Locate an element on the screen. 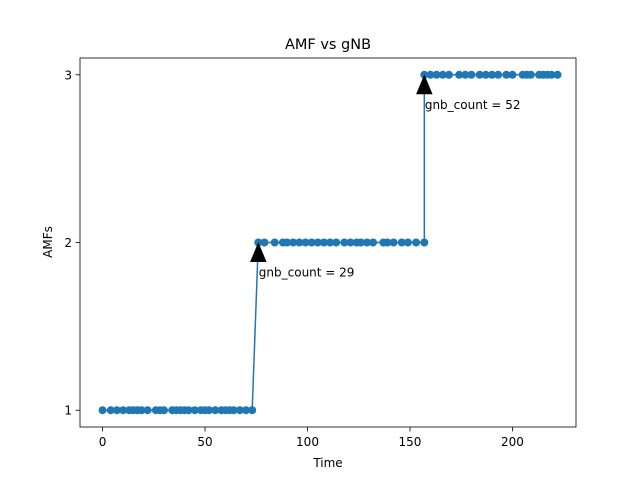 The width and height of the screenshot is (640, 480). annotation-label-1: gnb_count = 52 is located at coordinates (473, 105).